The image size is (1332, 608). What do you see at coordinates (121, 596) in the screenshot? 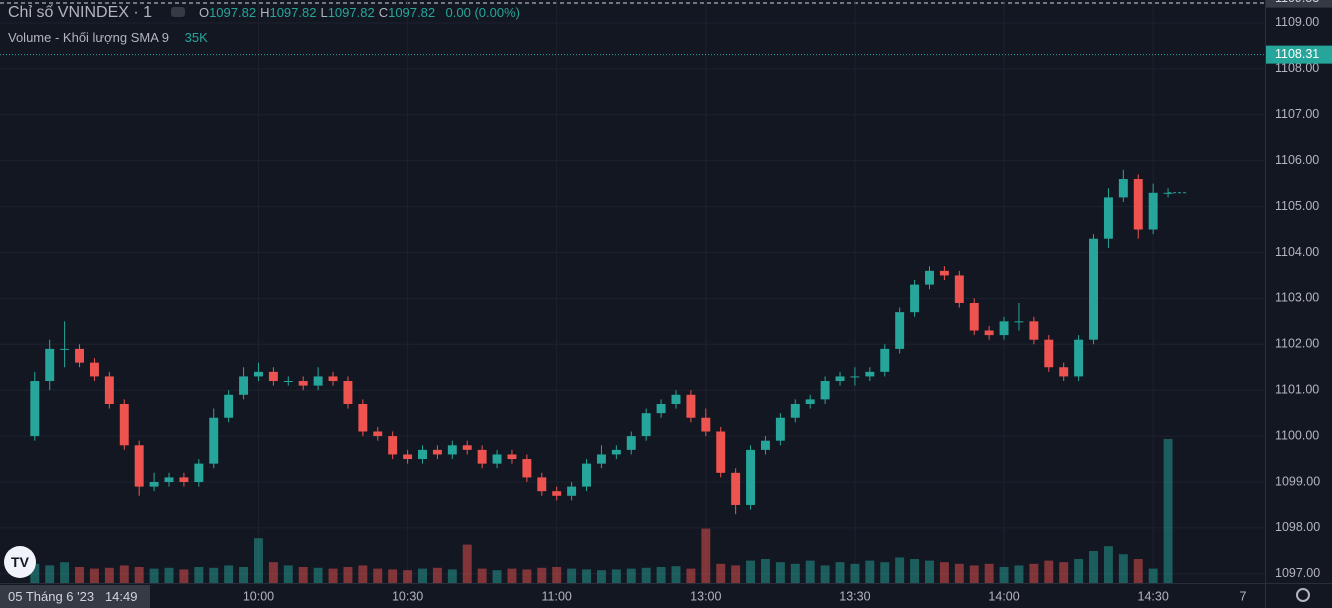
I see `crosshair-time: 14:49` at bounding box center [121, 596].